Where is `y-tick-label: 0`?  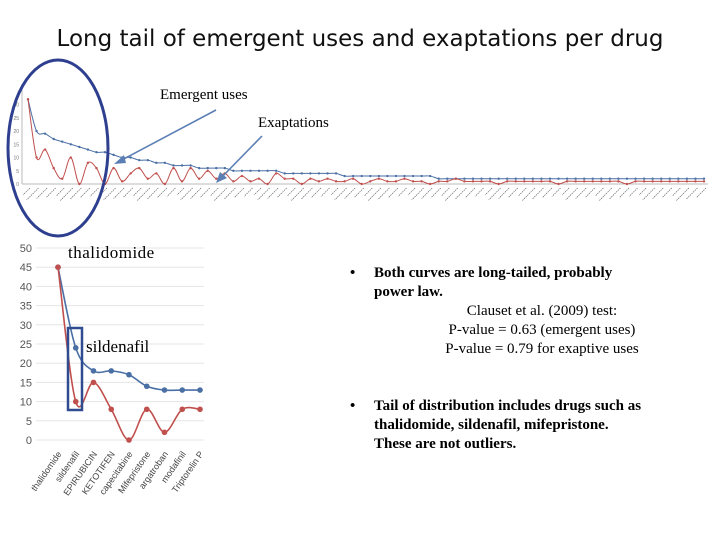
y-tick-label: 0 is located at coordinates (17, 185).